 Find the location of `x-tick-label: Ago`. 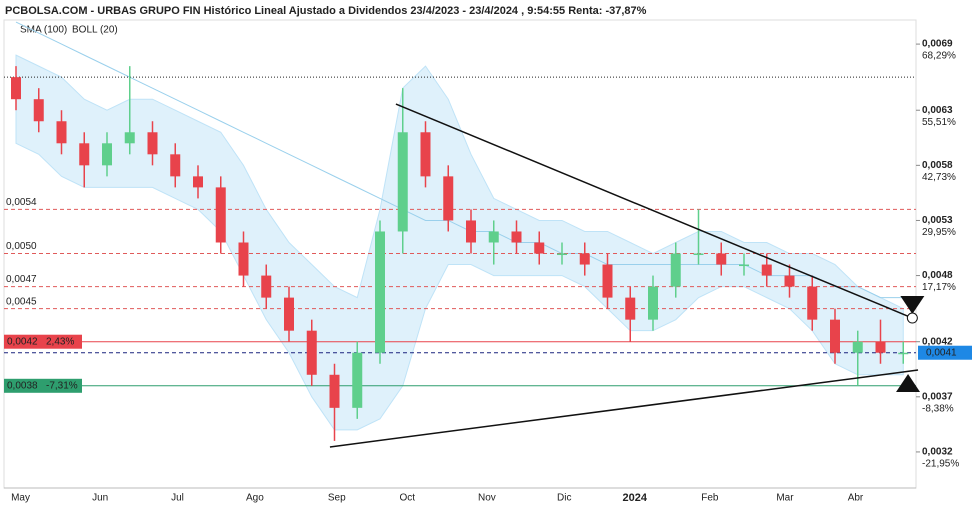

x-tick-label: Ago is located at coordinates (255, 498).